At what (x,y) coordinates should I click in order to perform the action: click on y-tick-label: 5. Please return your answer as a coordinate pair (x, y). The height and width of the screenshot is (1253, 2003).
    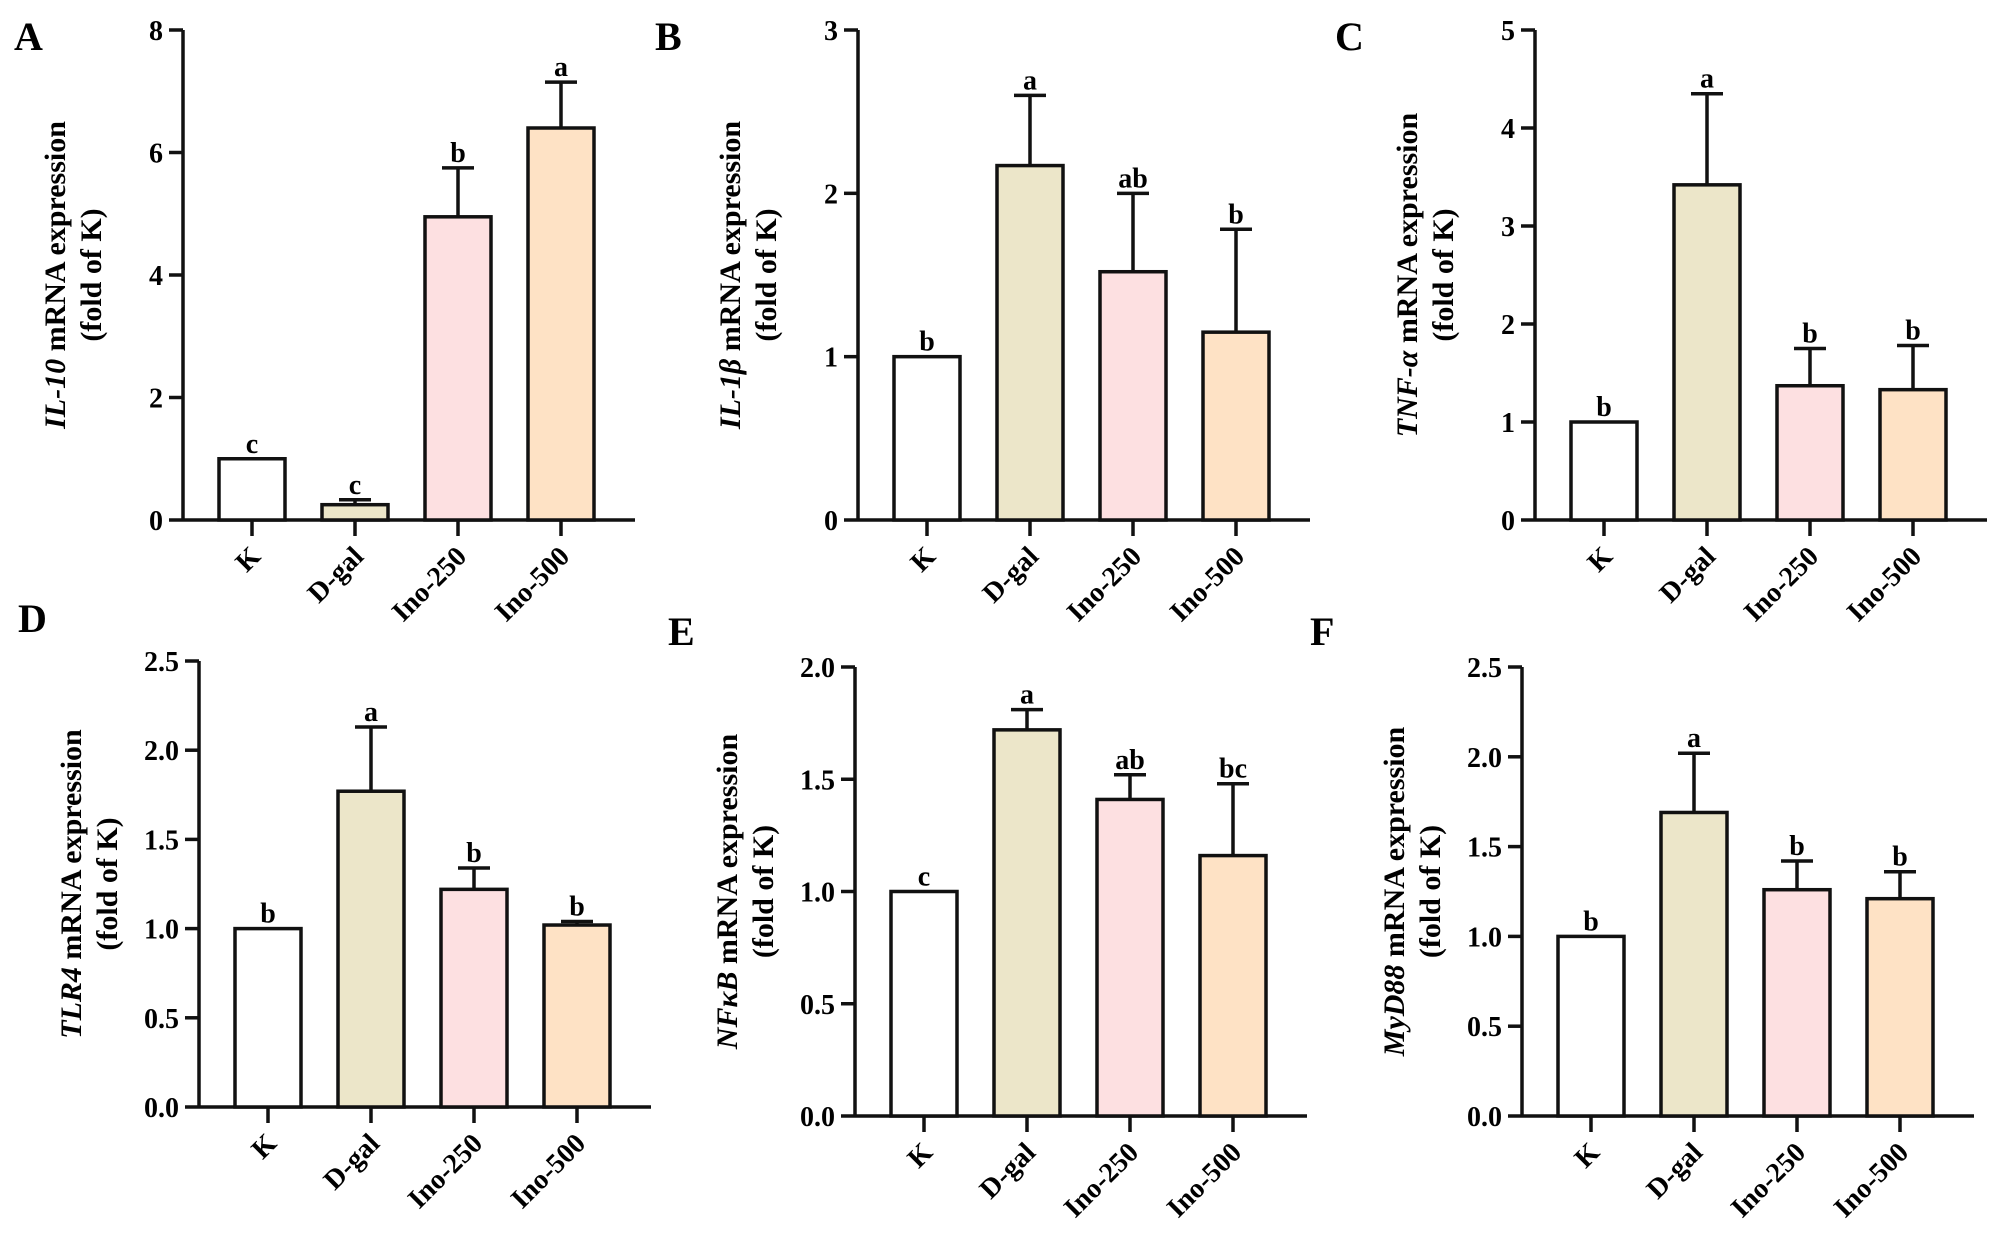
    Looking at the image, I should click on (1508, 31).